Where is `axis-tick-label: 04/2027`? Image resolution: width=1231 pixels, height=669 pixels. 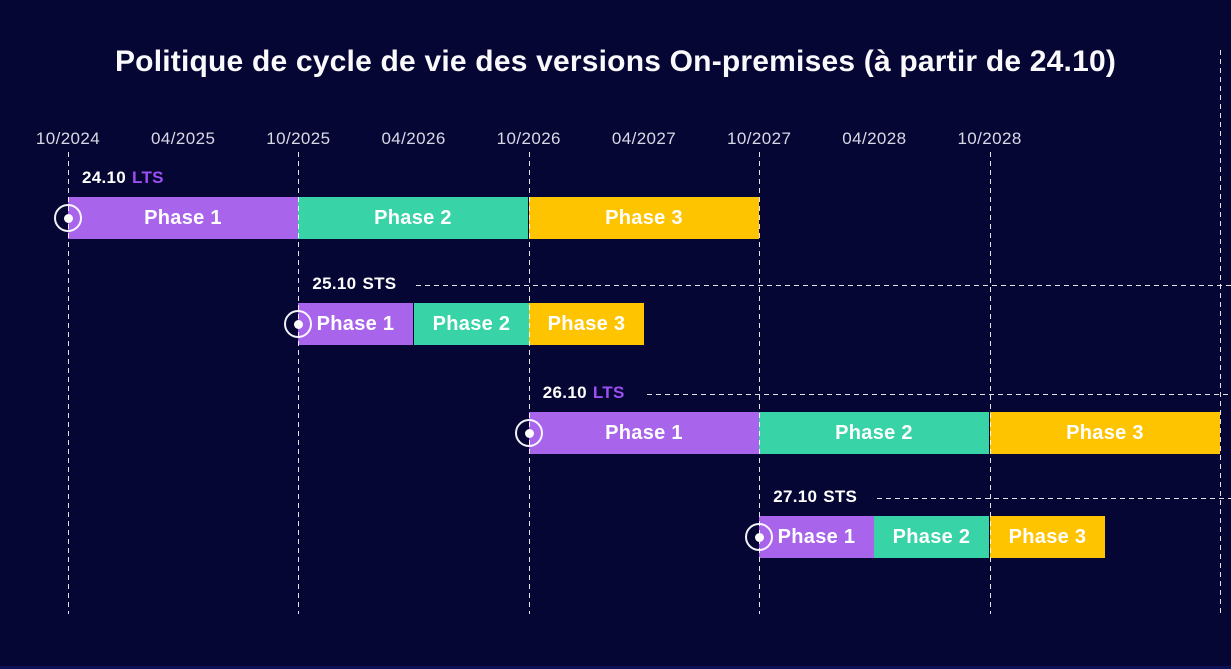 axis-tick-label: 04/2027 is located at coordinates (644, 138).